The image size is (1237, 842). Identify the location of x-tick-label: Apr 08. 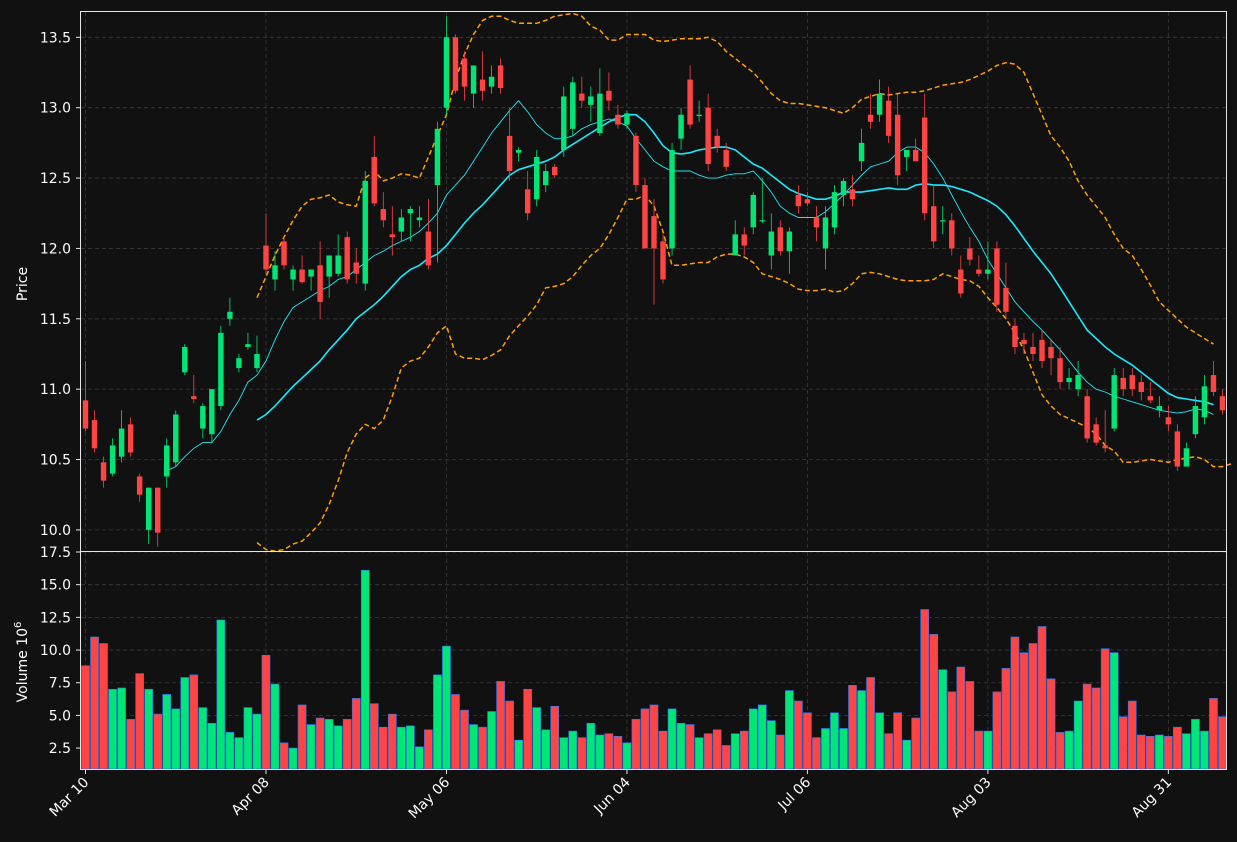
(251, 797).